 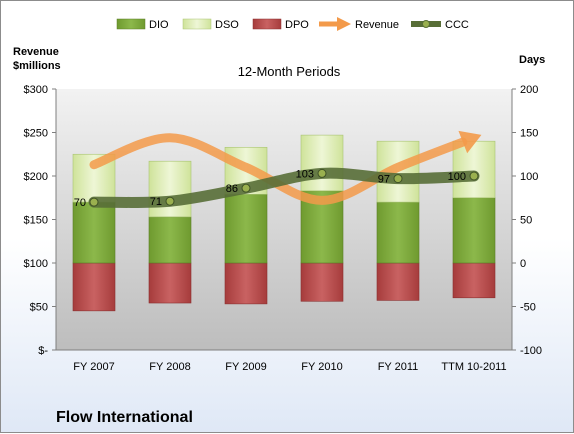 What do you see at coordinates (267, 24) in the screenshot?
I see `legend-swatch-dpo` at bounding box center [267, 24].